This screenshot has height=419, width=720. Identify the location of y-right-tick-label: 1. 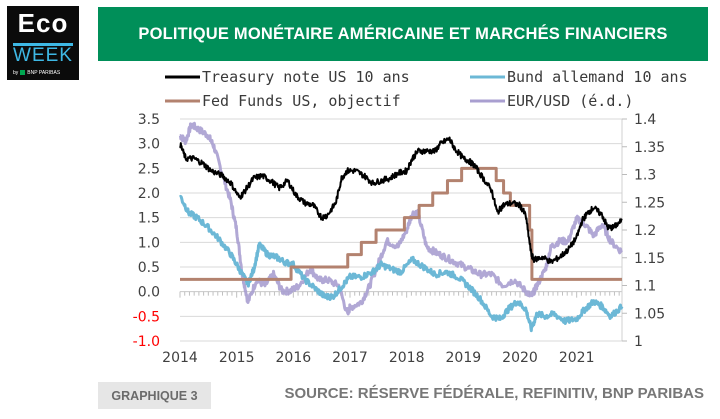
(638, 342).